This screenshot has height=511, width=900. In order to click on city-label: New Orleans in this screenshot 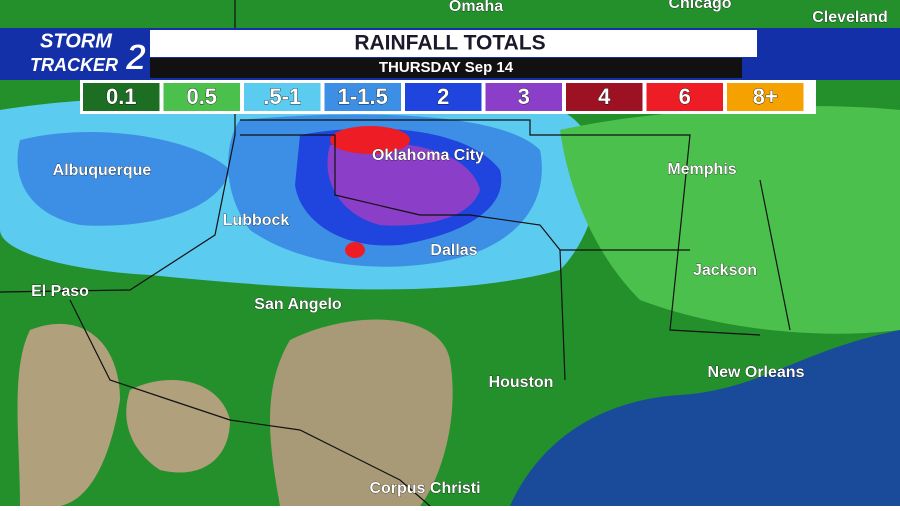, I will do `click(756, 372)`.